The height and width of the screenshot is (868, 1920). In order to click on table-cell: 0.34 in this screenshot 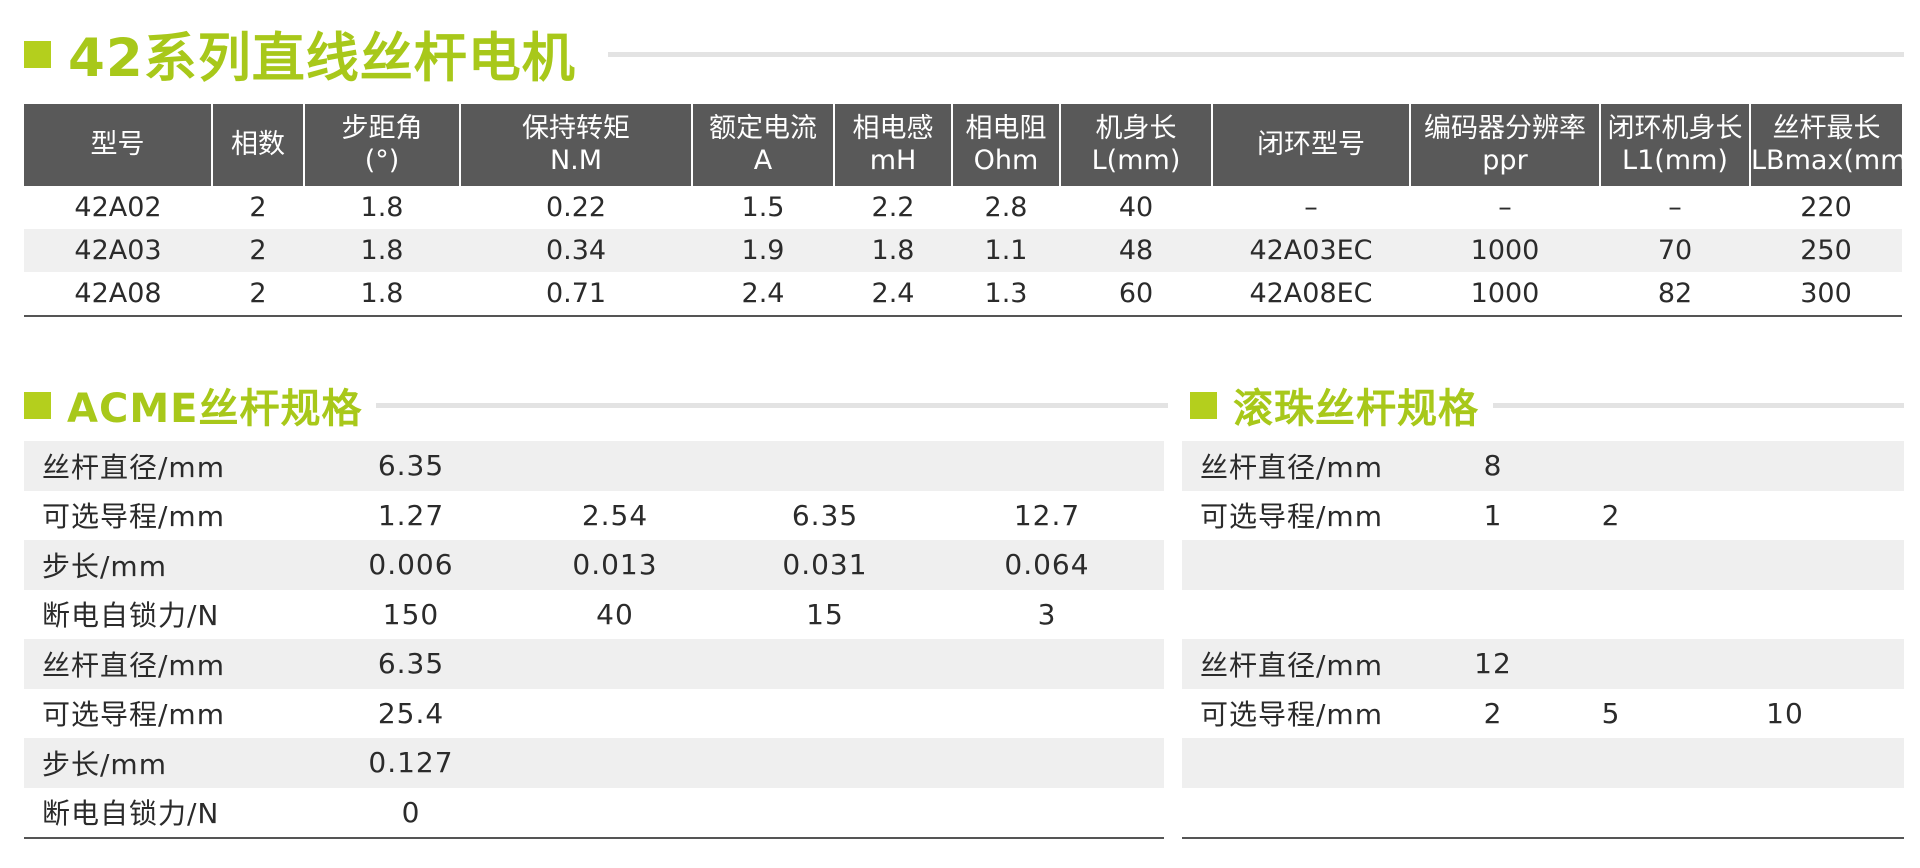, I will do `click(576, 250)`.